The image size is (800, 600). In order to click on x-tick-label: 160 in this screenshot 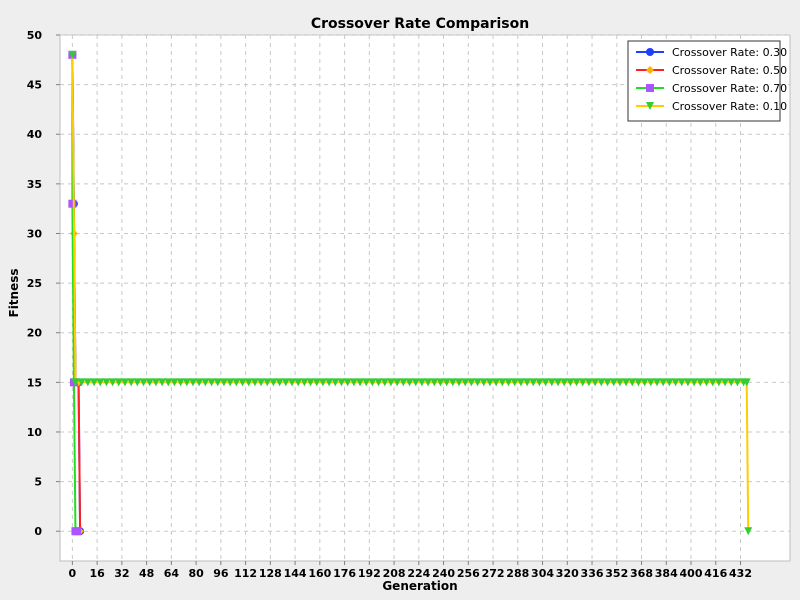, I will do `click(319, 573)`.